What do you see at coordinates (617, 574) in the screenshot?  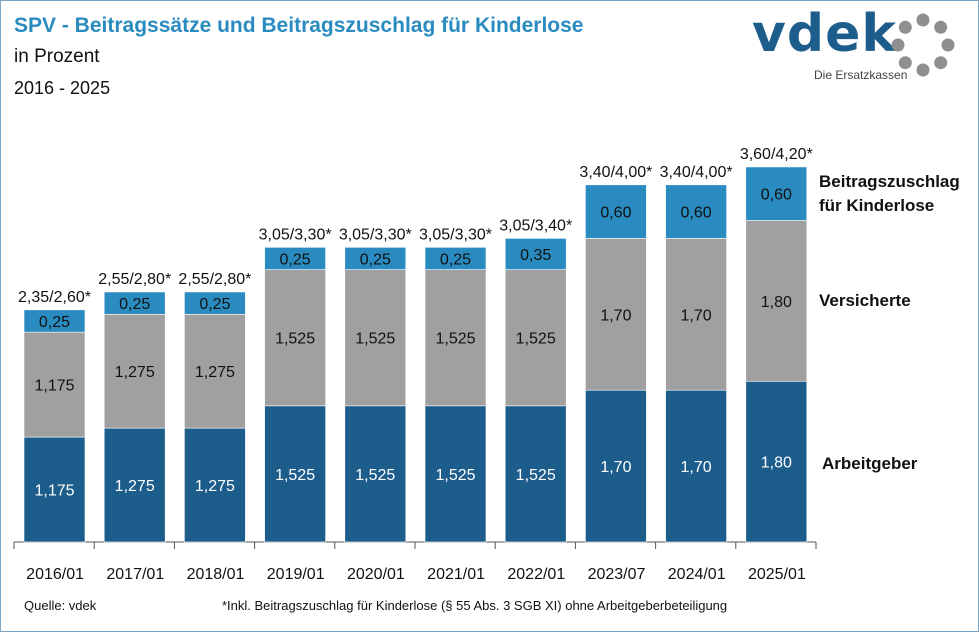 I see `x-tick-label: 2023/07` at bounding box center [617, 574].